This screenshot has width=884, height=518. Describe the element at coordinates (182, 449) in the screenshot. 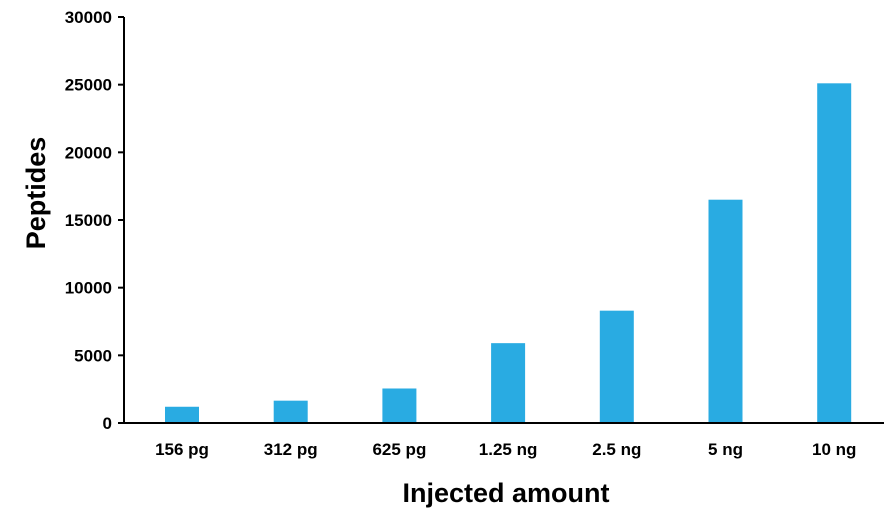

I see `x-tick-label: 156 pg` at that location.